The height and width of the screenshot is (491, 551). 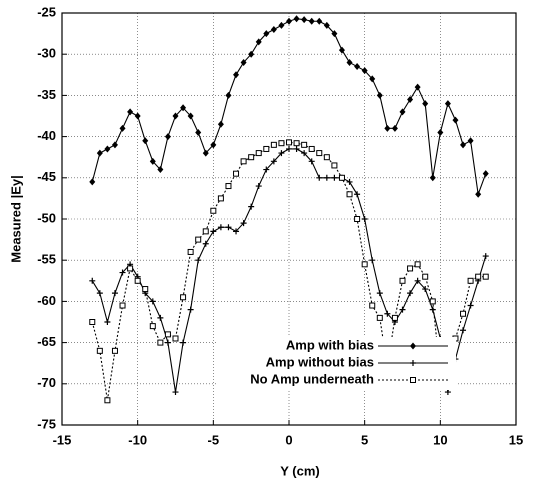 I want to click on x-tick-label: 0, so click(x=288, y=439).